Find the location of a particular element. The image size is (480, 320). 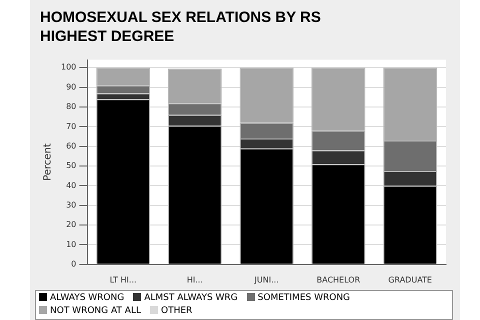

y-tick-label: 10 is located at coordinates (71, 244).